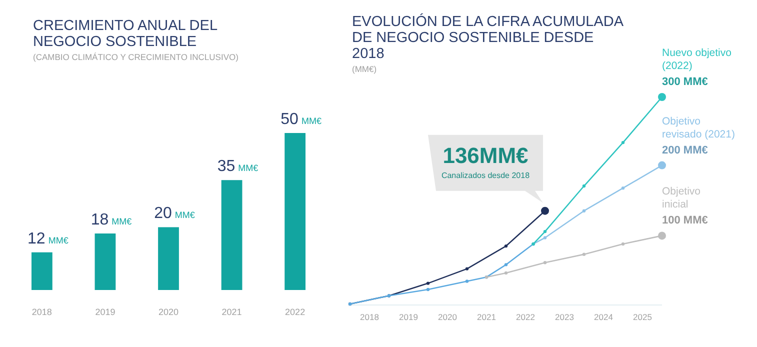 Image resolution: width=757 pixels, height=347 pixels. Describe the element at coordinates (237, 167) in the screenshot. I see `data-label: 35 MM€` at that location.